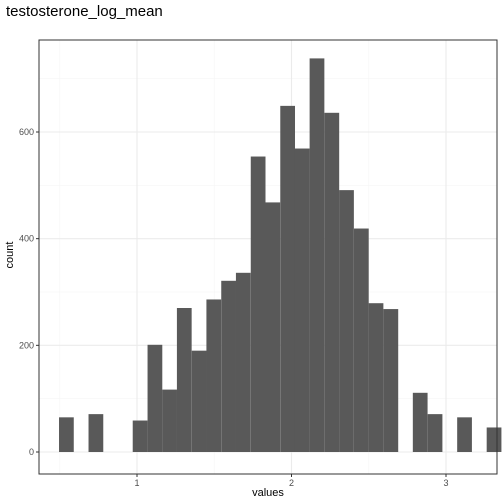 This screenshot has width=504, height=504. I want to click on y-tick-label: 400, so click(26, 239).